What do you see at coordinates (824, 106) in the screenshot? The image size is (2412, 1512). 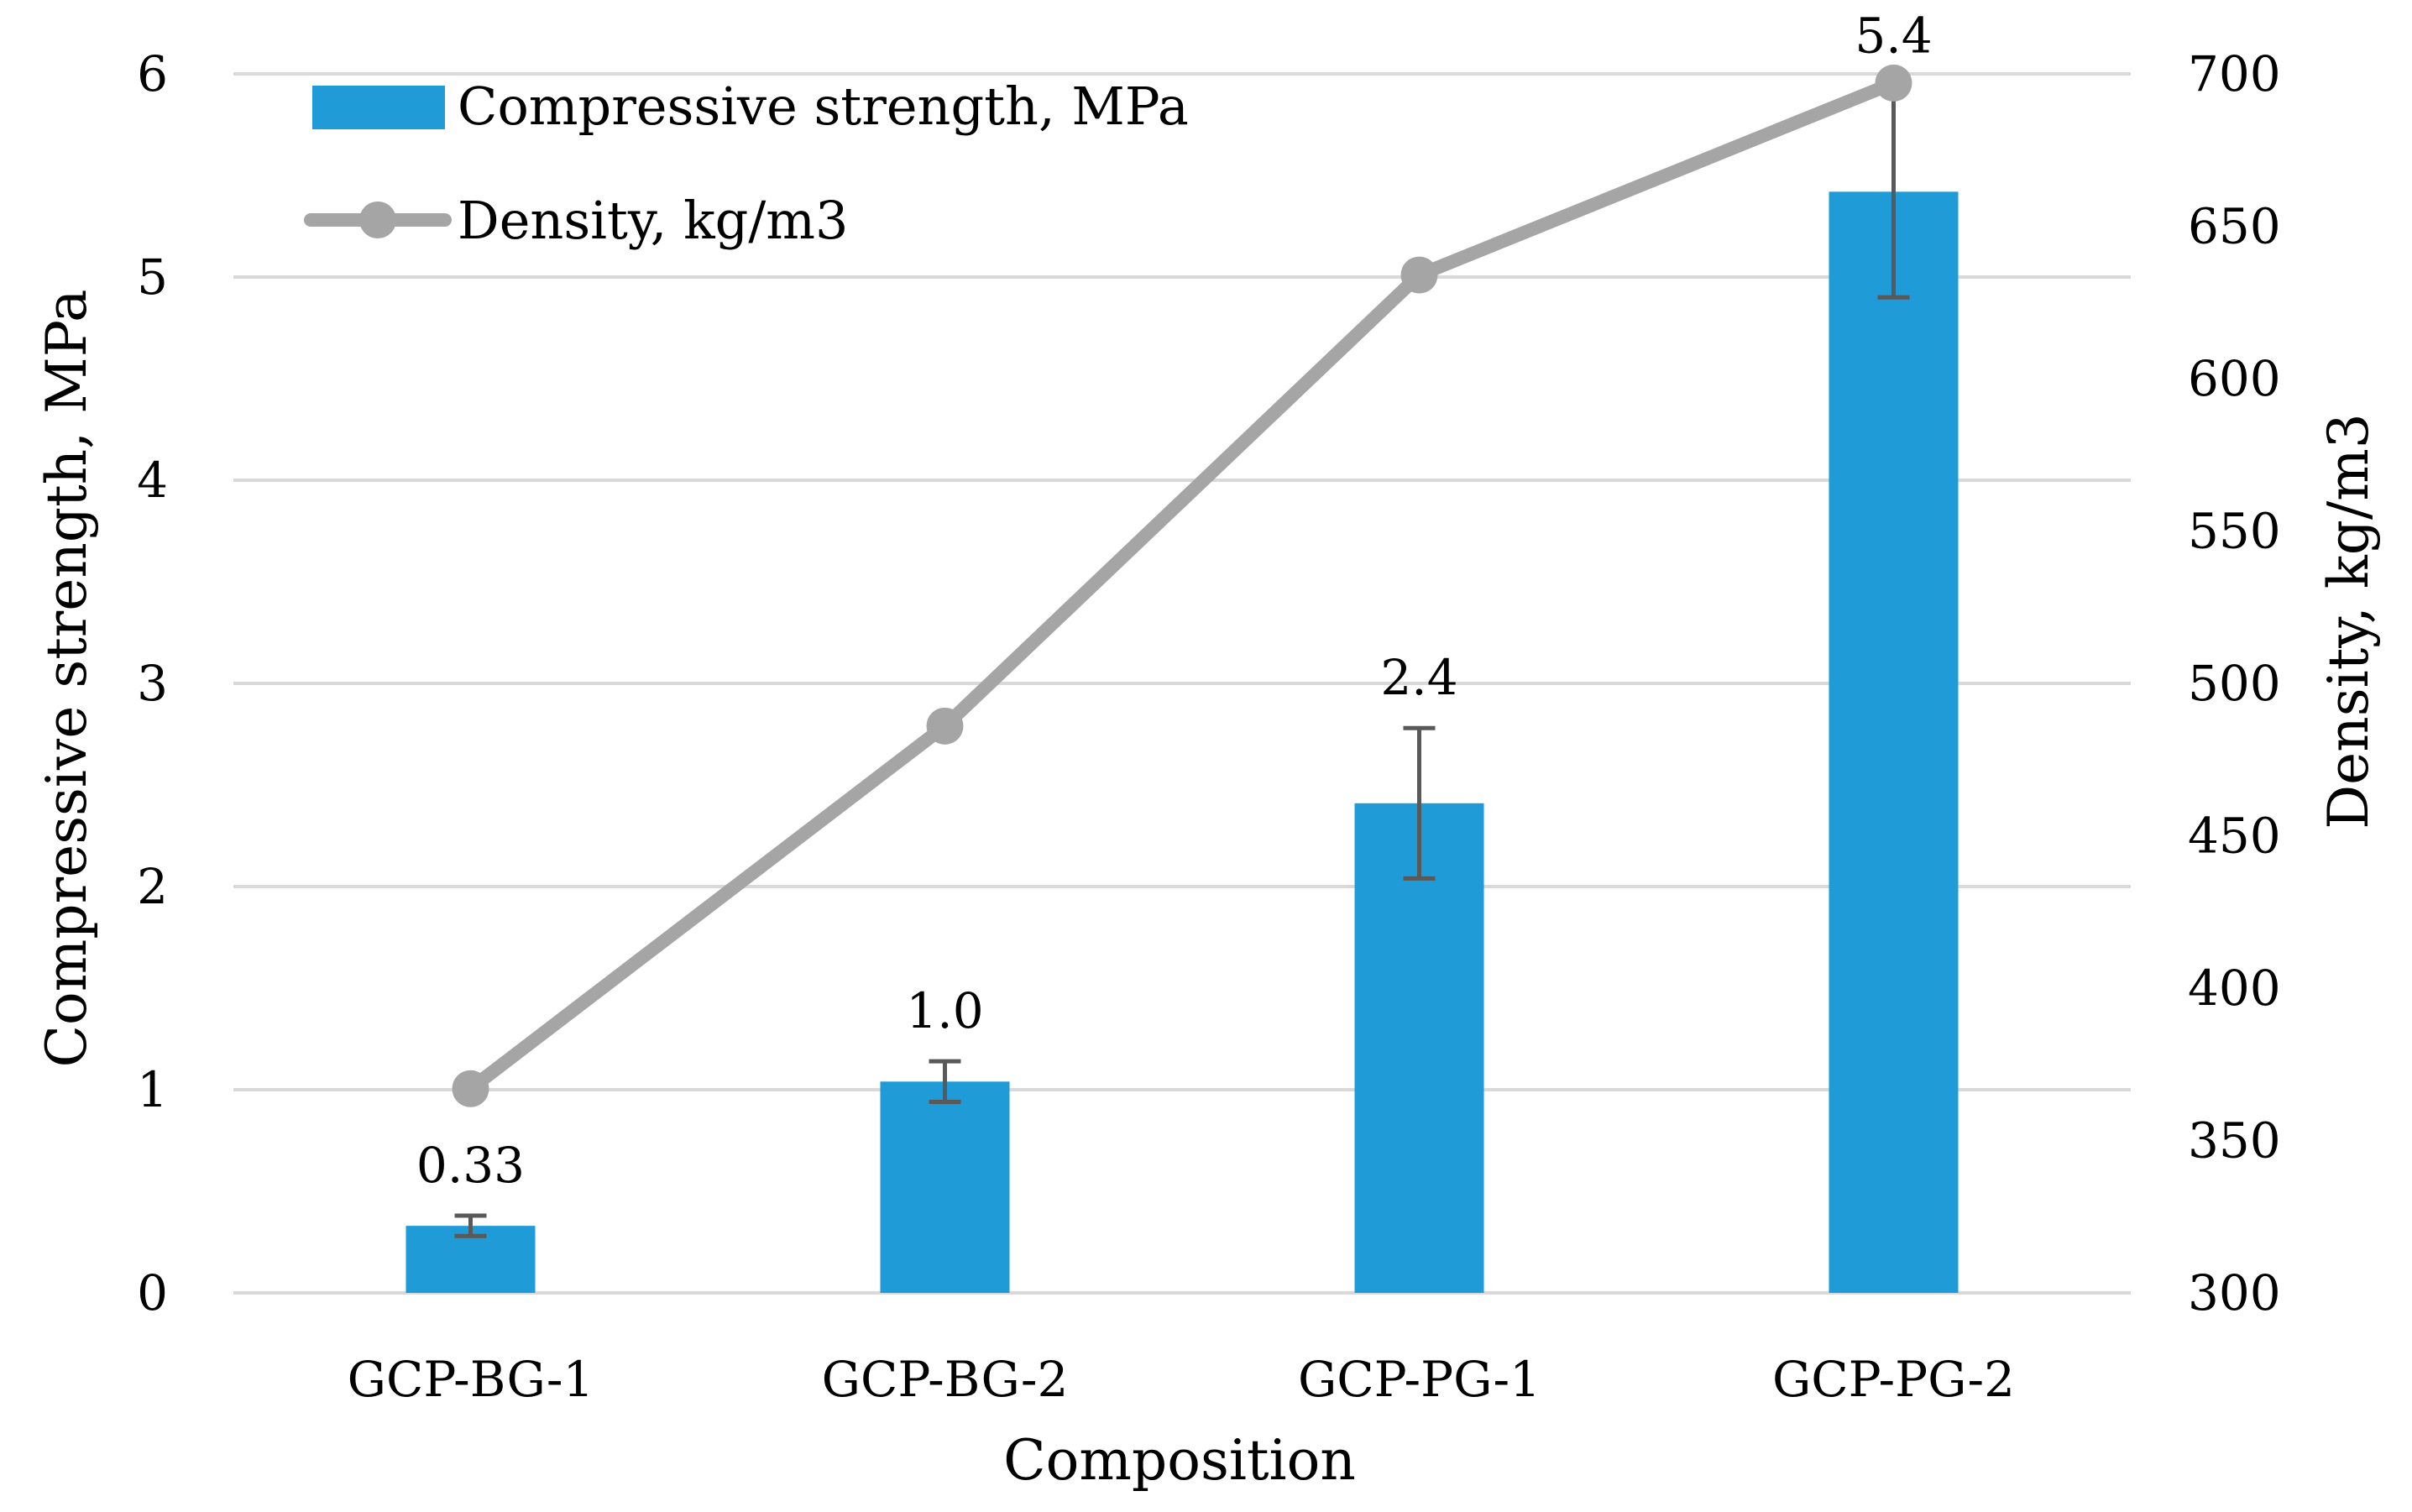 I see `legend-bar-label: Compressive strength, MPa` at bounding box center [824, 106].